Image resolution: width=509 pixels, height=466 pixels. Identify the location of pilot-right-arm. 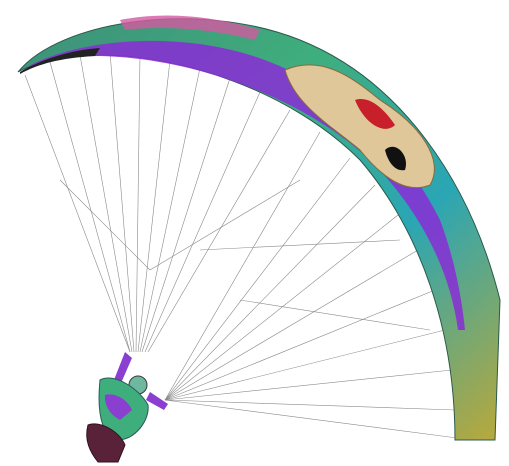
(157, 401).